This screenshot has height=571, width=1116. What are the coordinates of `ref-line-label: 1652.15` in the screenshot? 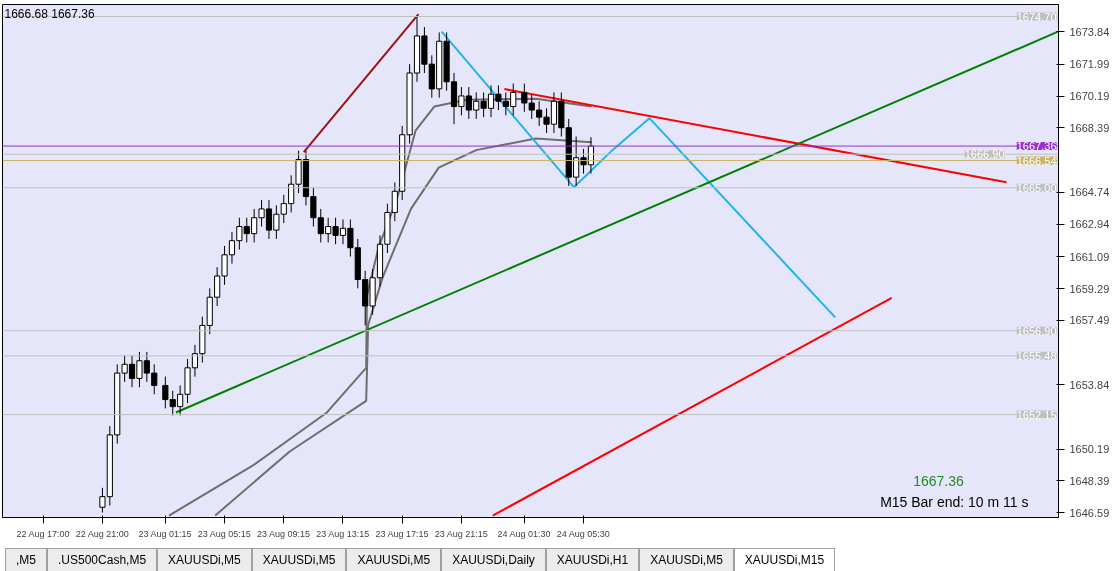 It's located at (1036, 414).